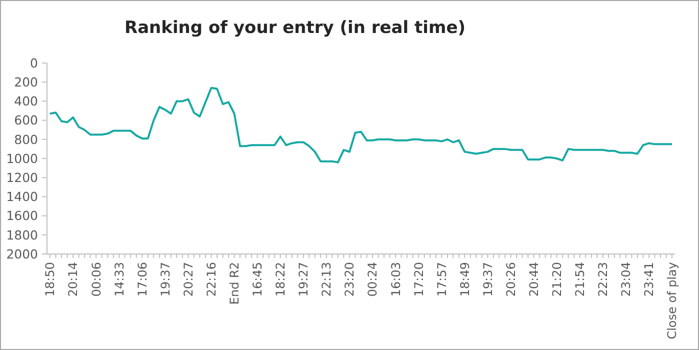  Describe the element at coordinates (373, 279) in the screenshot. I see `x-tick-label: 00:24` at that location.